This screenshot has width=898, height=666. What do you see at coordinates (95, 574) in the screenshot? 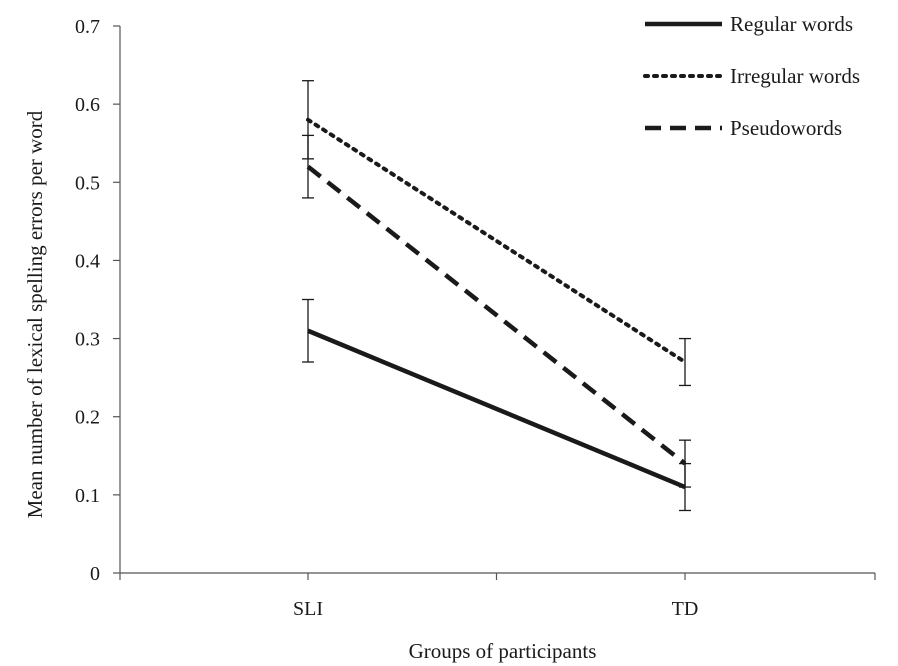
I see `y-tick-label: 0` at bounding box center [95, 574].